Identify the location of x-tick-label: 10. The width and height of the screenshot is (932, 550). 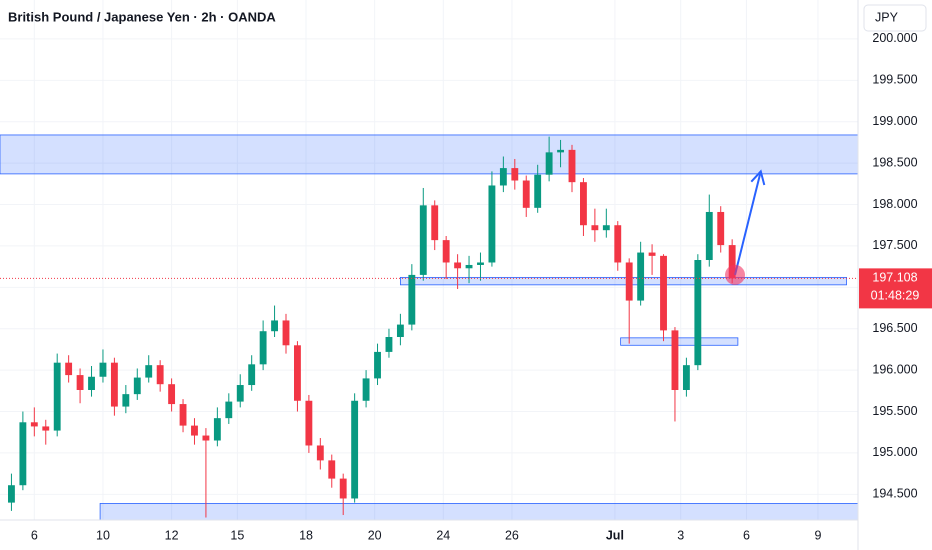
(103, 535).